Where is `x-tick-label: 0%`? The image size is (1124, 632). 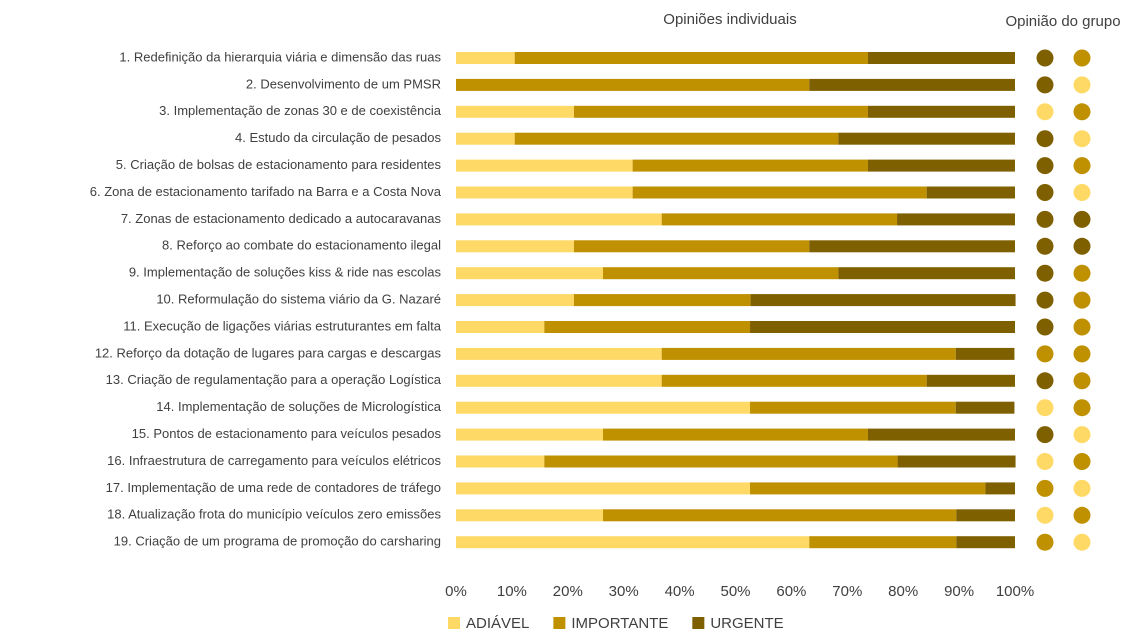 x-tick-label: 0% is located at coordinates (456, 591).